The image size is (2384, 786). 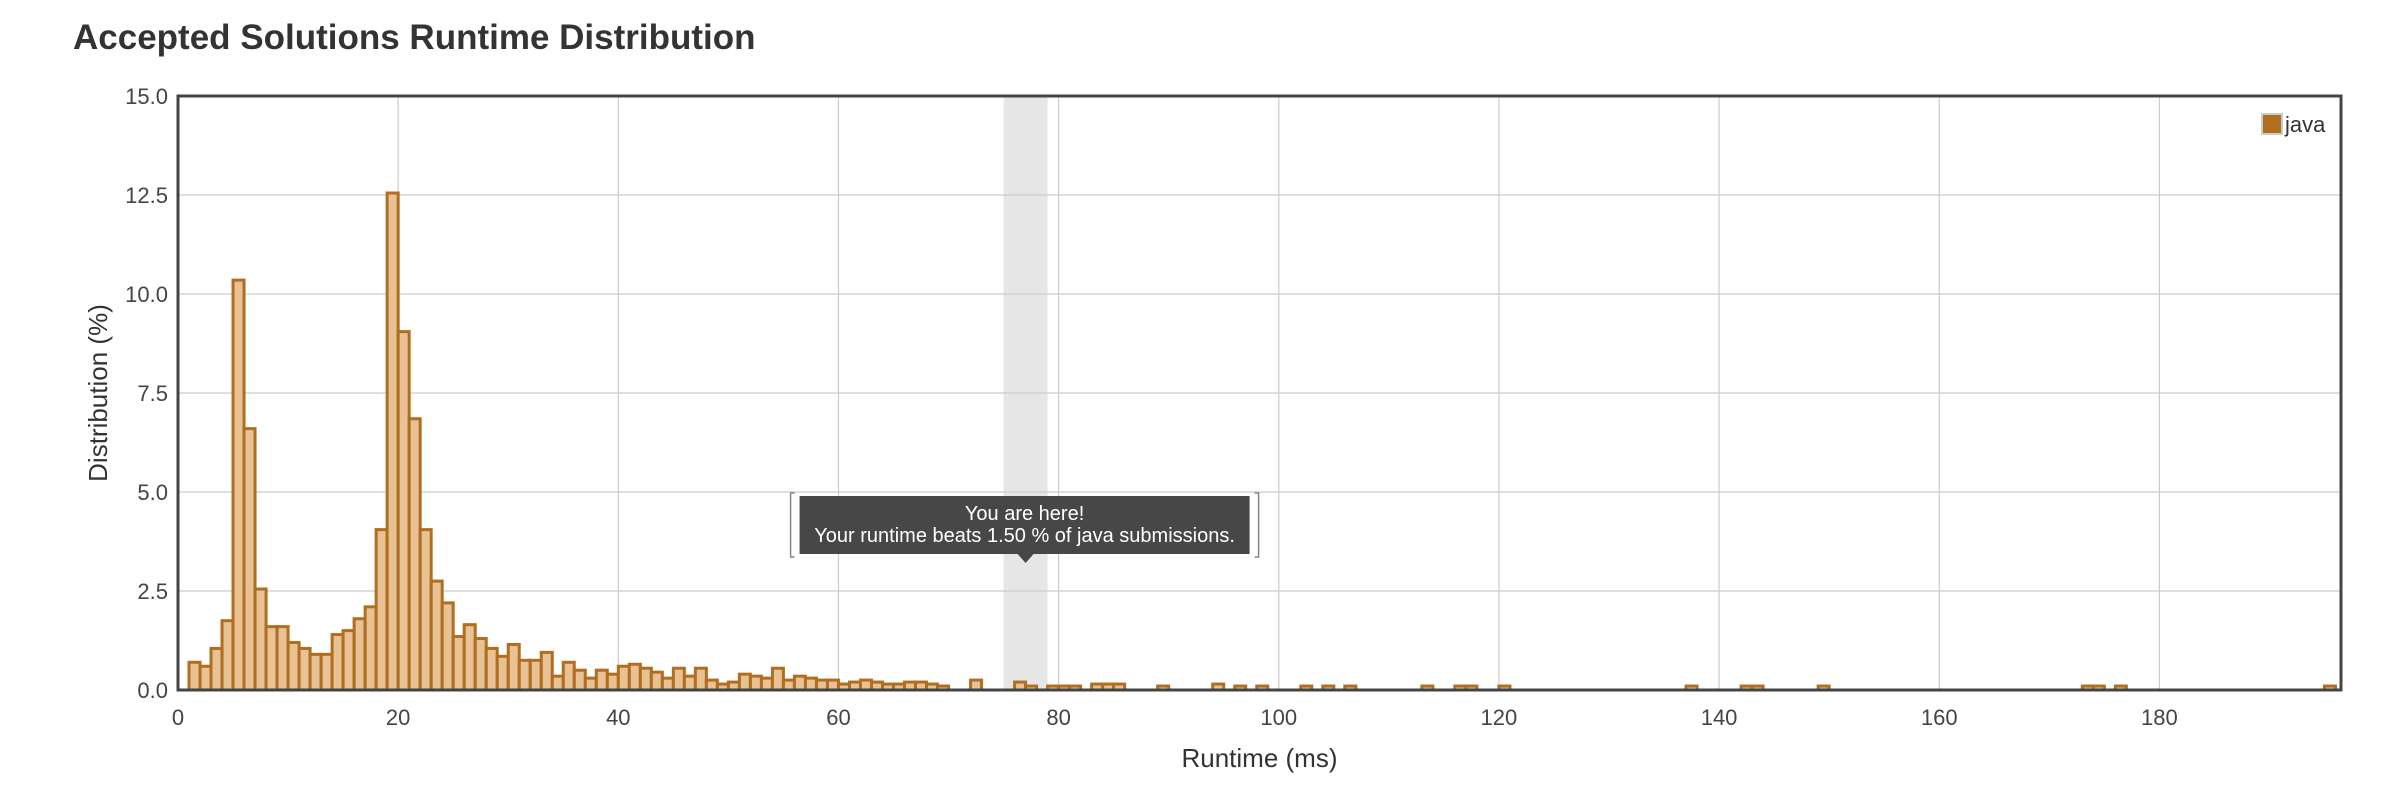 What do you see at coordinates (348, 660) in the screenshot?
I see `bar-15ms` at bounding box center [348, 660].